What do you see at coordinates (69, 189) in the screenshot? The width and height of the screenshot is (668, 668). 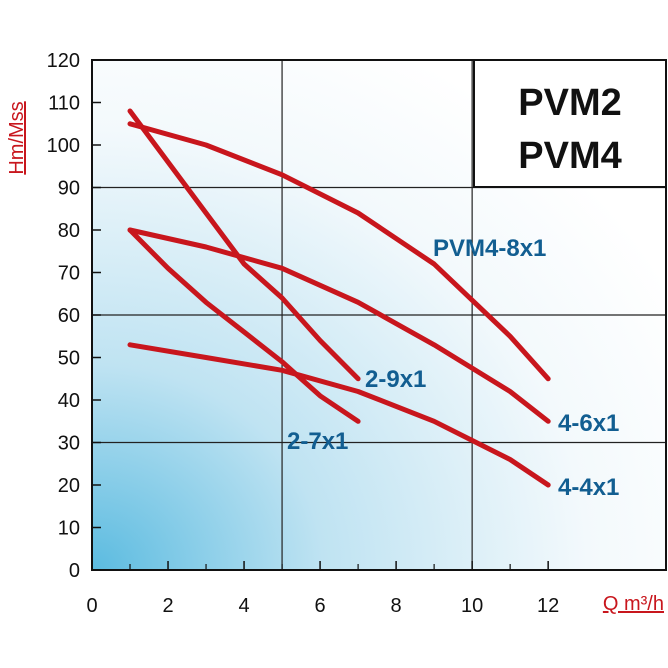 I see `y-tick-label: 90` at bounding box center [69, 189].